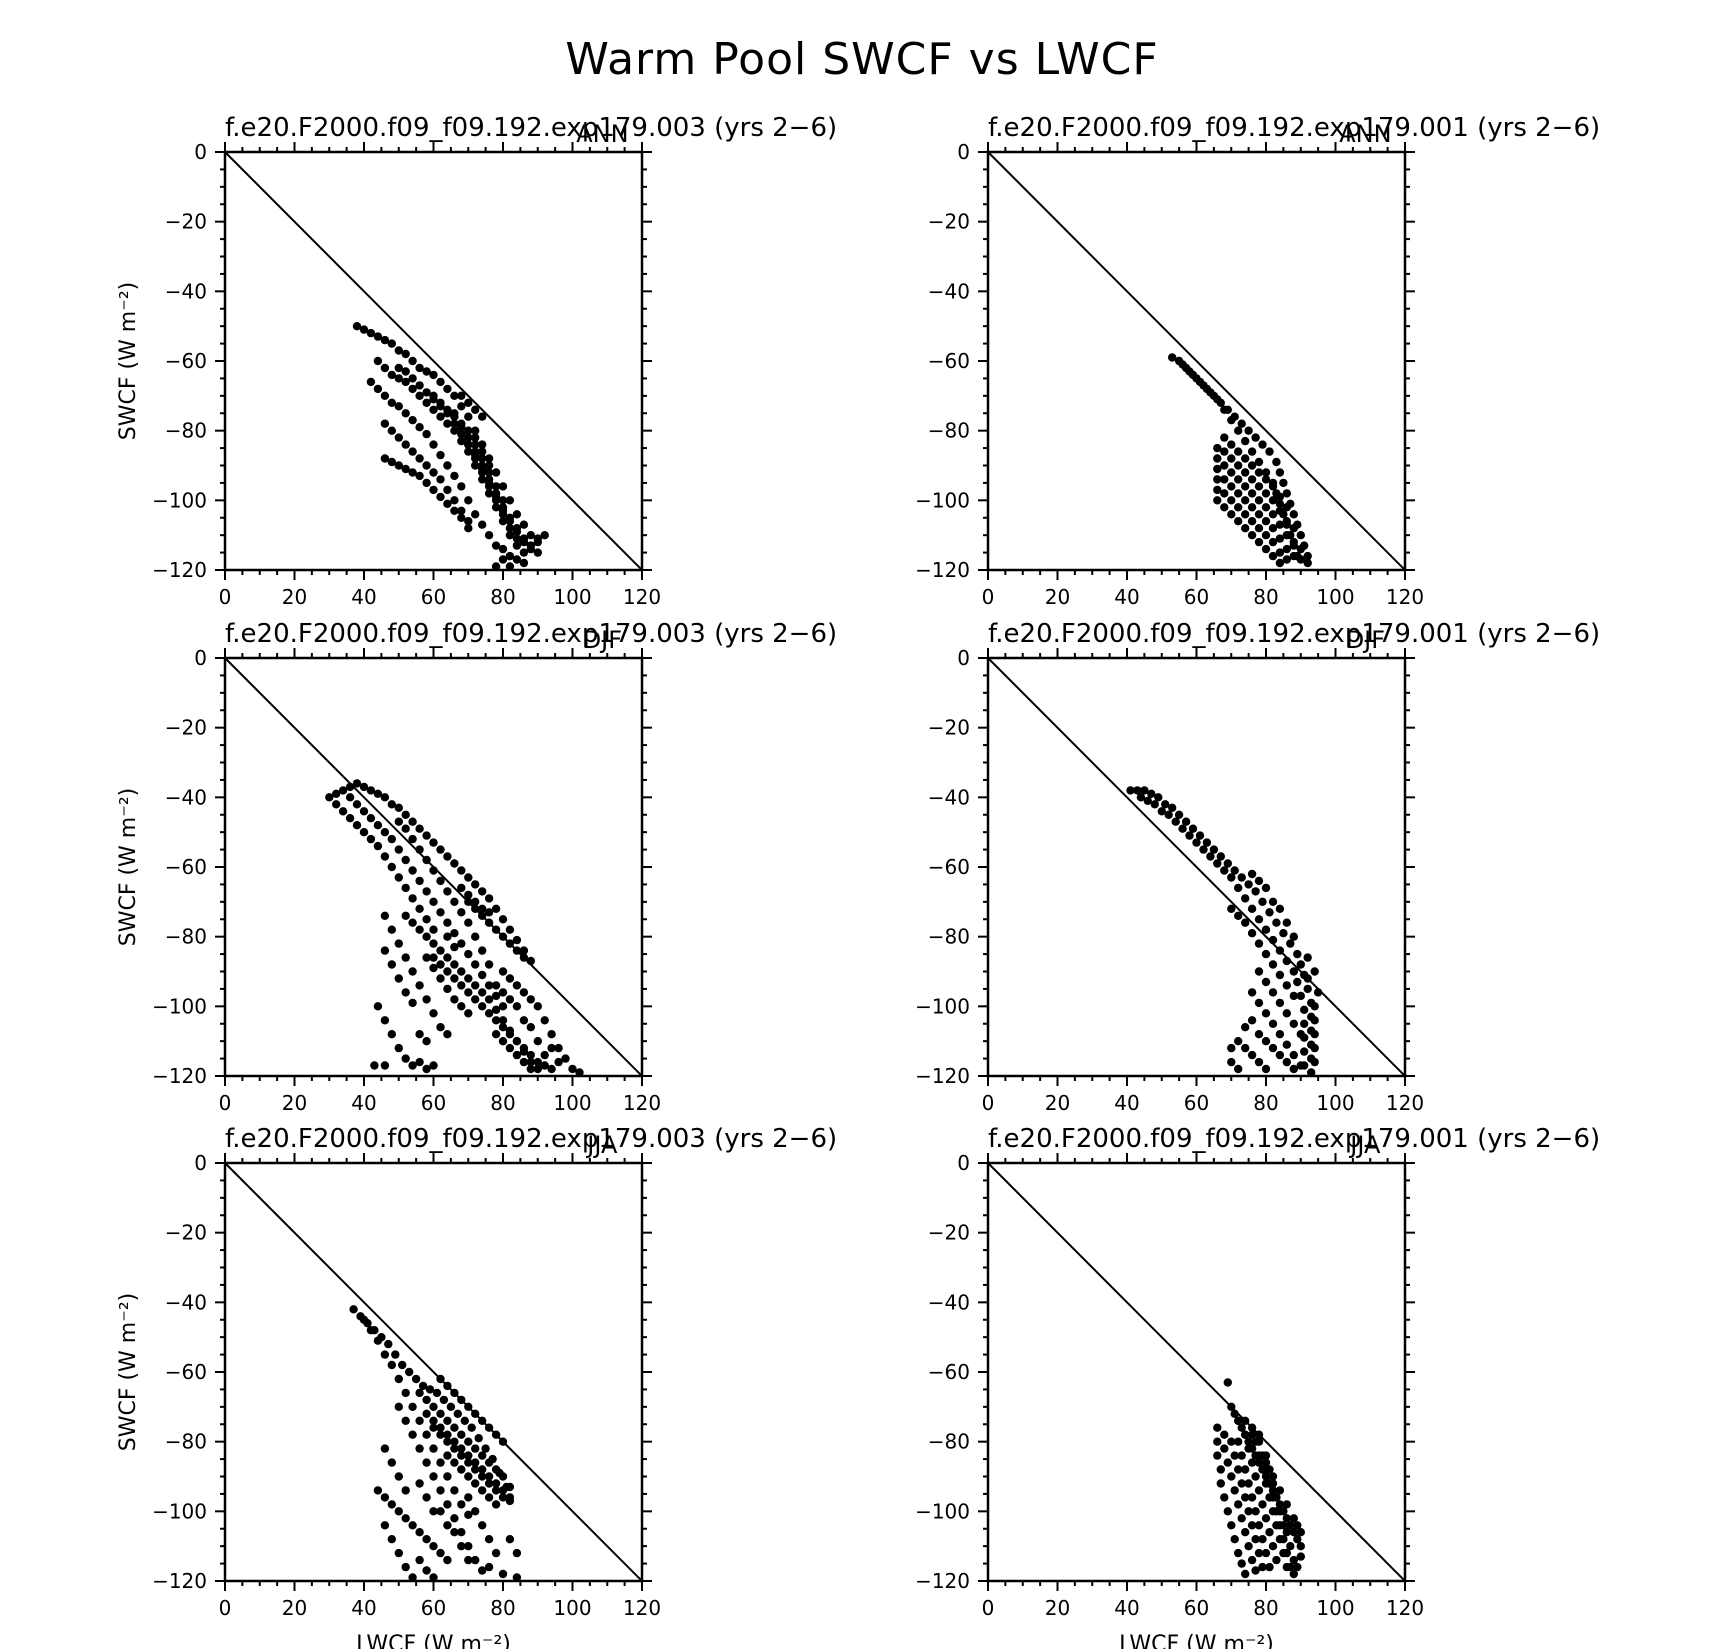  I want to click on x-tick-label: 120, so click(1405, 1103).